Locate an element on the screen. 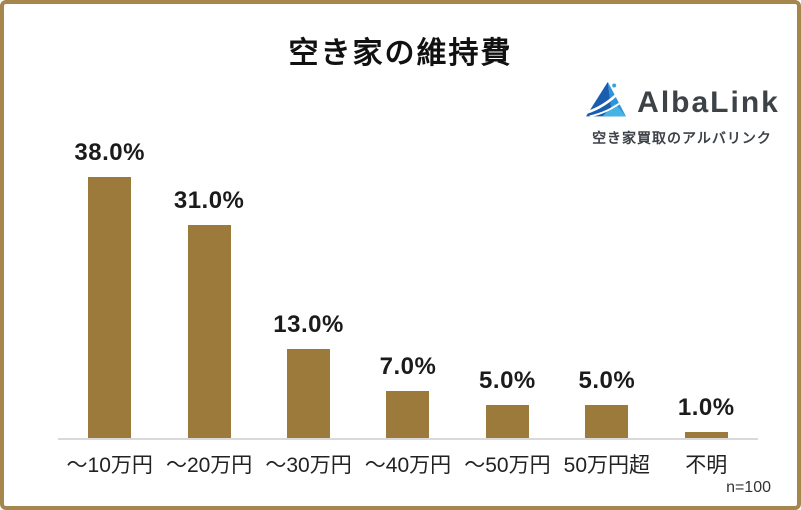 The height and width of the screenshot is (510, 801). bar-value-label: 31.0% is located at coordinates (209, 201).